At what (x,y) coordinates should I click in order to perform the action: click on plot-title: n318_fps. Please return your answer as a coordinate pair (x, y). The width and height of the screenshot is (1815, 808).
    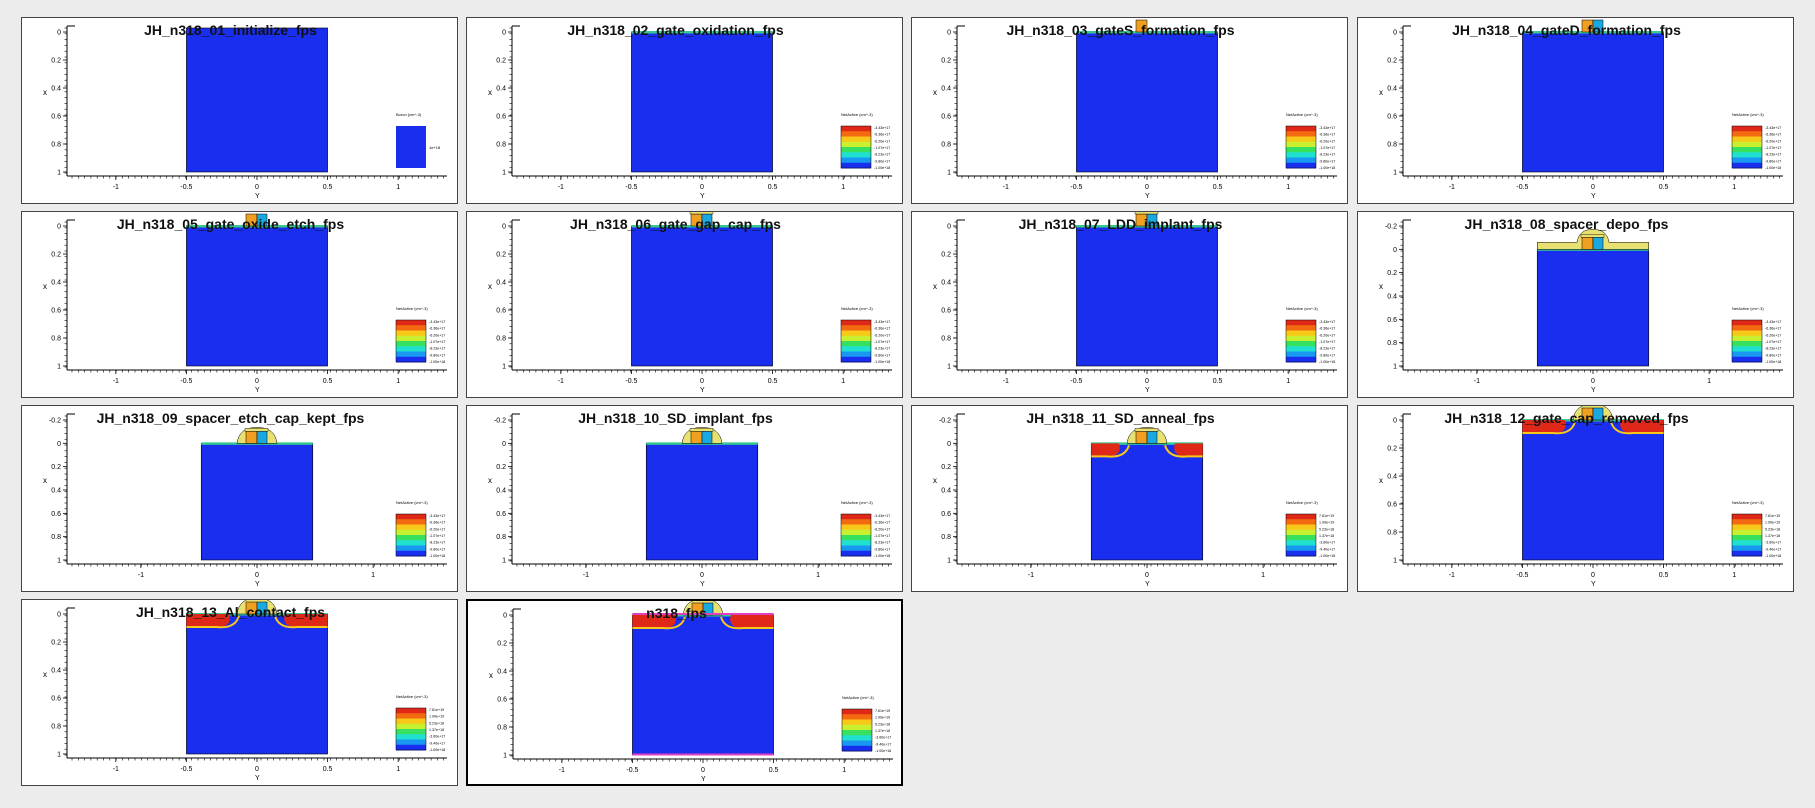
    Looking at the image, I should click on (676, 613).